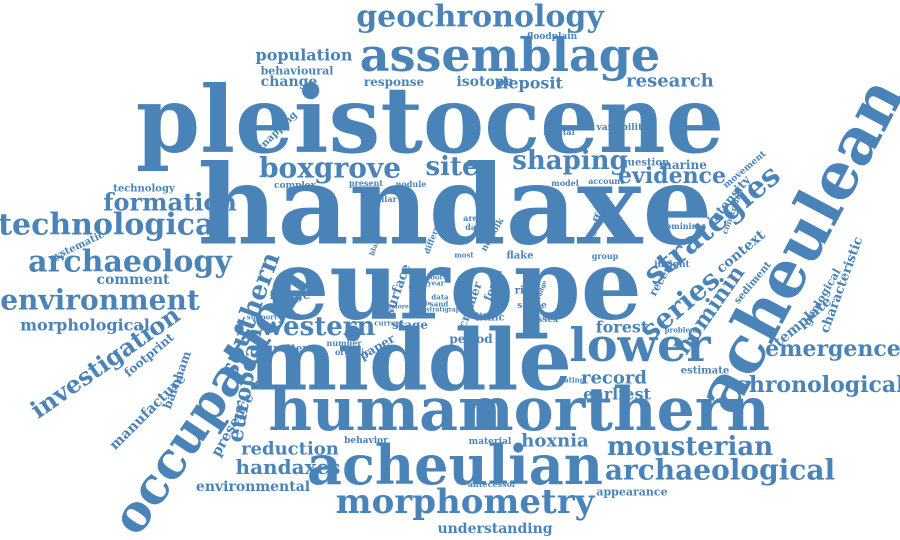 Image resolution: width=900 pixels, height=540 pixels. I want to click on cloud-word-period: period, so click(471, 339).